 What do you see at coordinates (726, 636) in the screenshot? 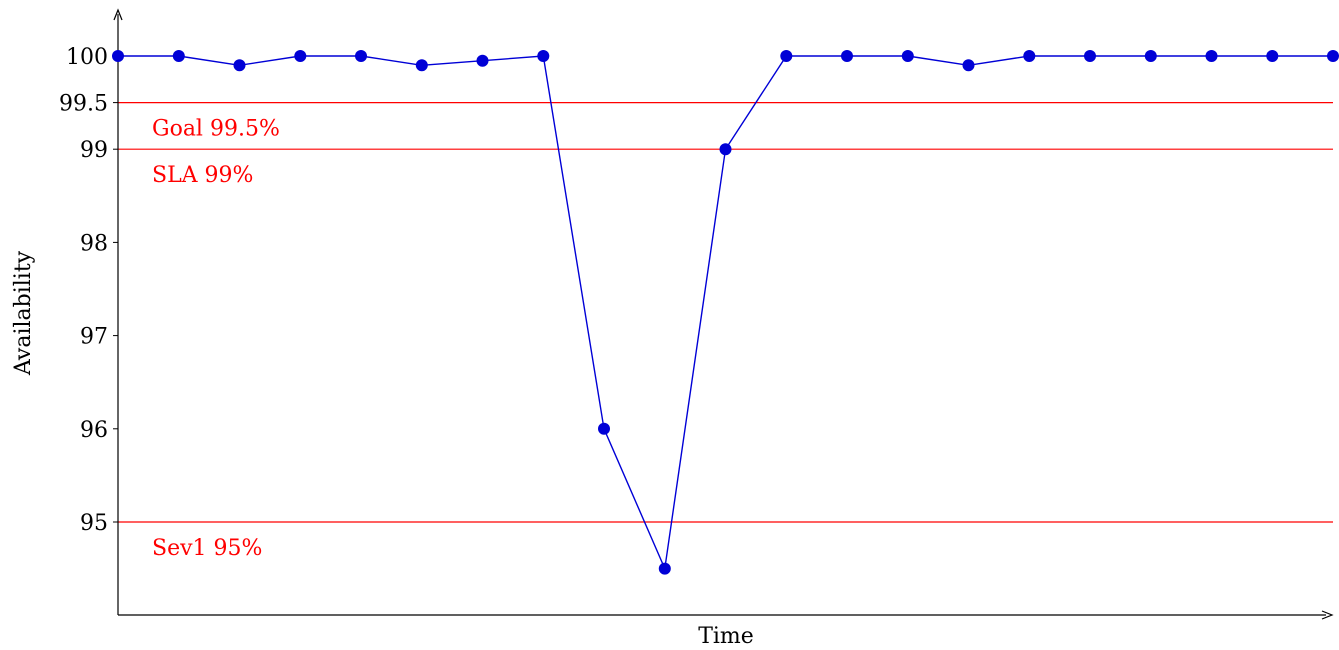
I see `x-axis-title: Time` at bounding box center [726, 636].